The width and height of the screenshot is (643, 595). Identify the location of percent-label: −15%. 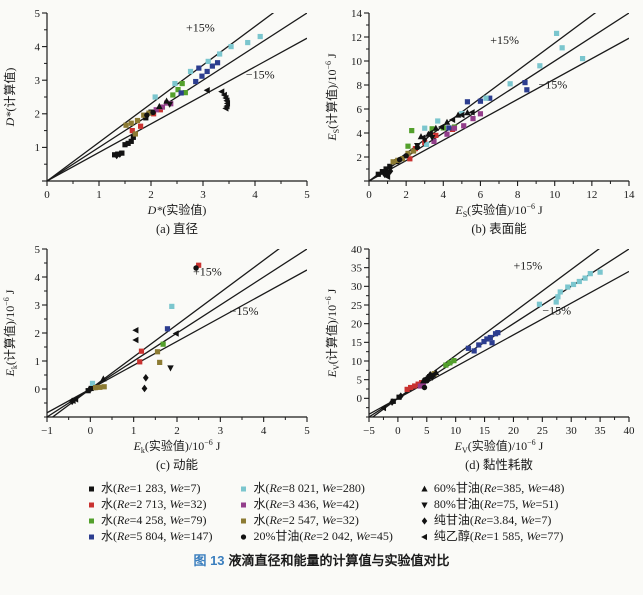
(260, 75).